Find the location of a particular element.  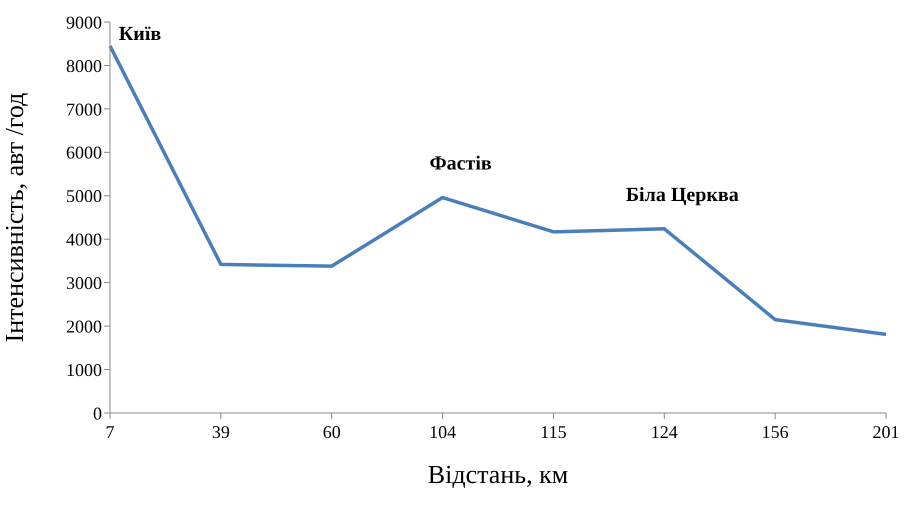

y-tick-label: 1000 is located at coordinates (84, 370).